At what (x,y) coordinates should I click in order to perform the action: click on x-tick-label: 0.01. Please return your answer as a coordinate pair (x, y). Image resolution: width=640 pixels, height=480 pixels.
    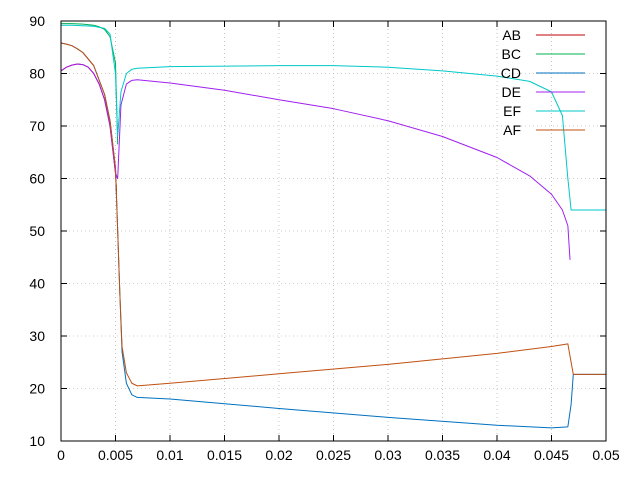
    Looking at the image, I should click on (169, 455).